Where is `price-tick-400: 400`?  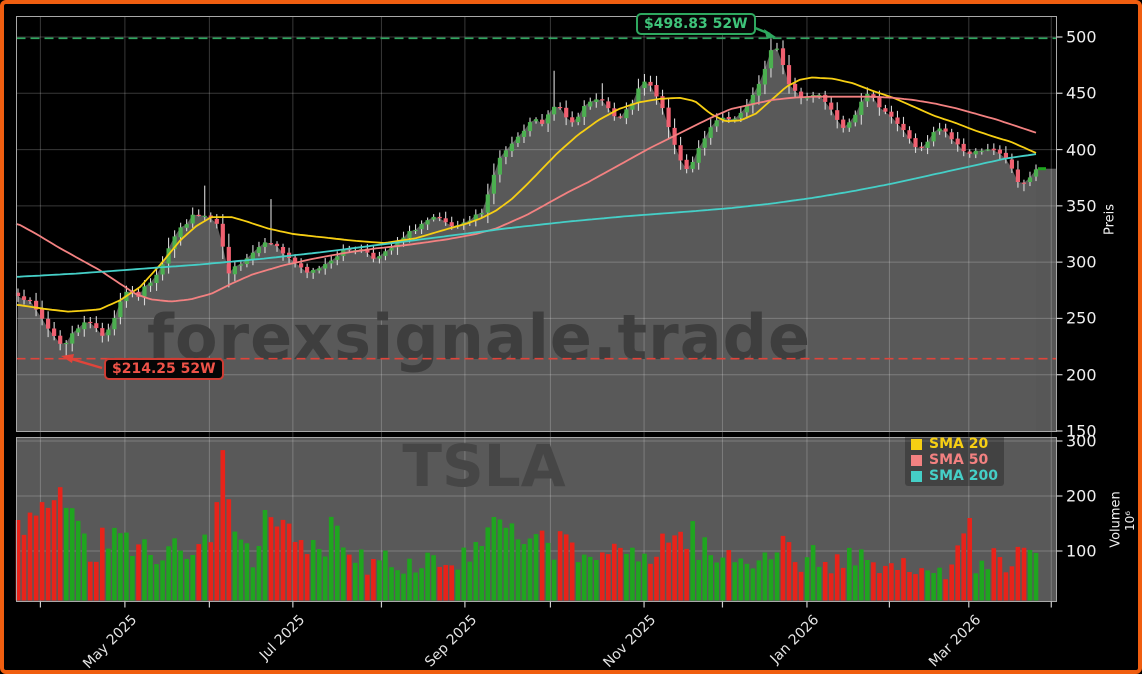
price-tick-400: 400 is located at coordinates (1081, 150).